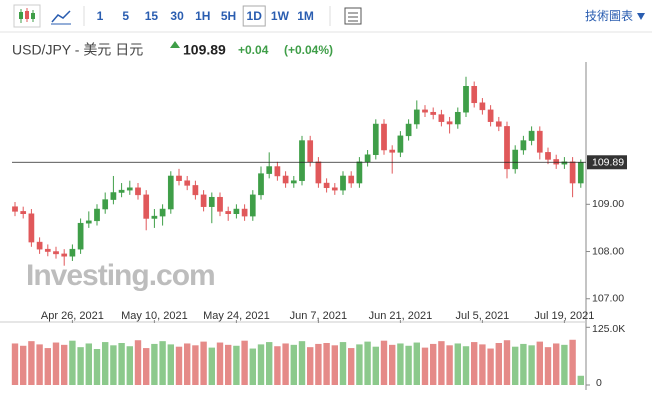 This screenshot has height=405, width=652. Describe the element at coordinates (204, 50) in the screenshot. I see `last-price: 109.89` at that location.